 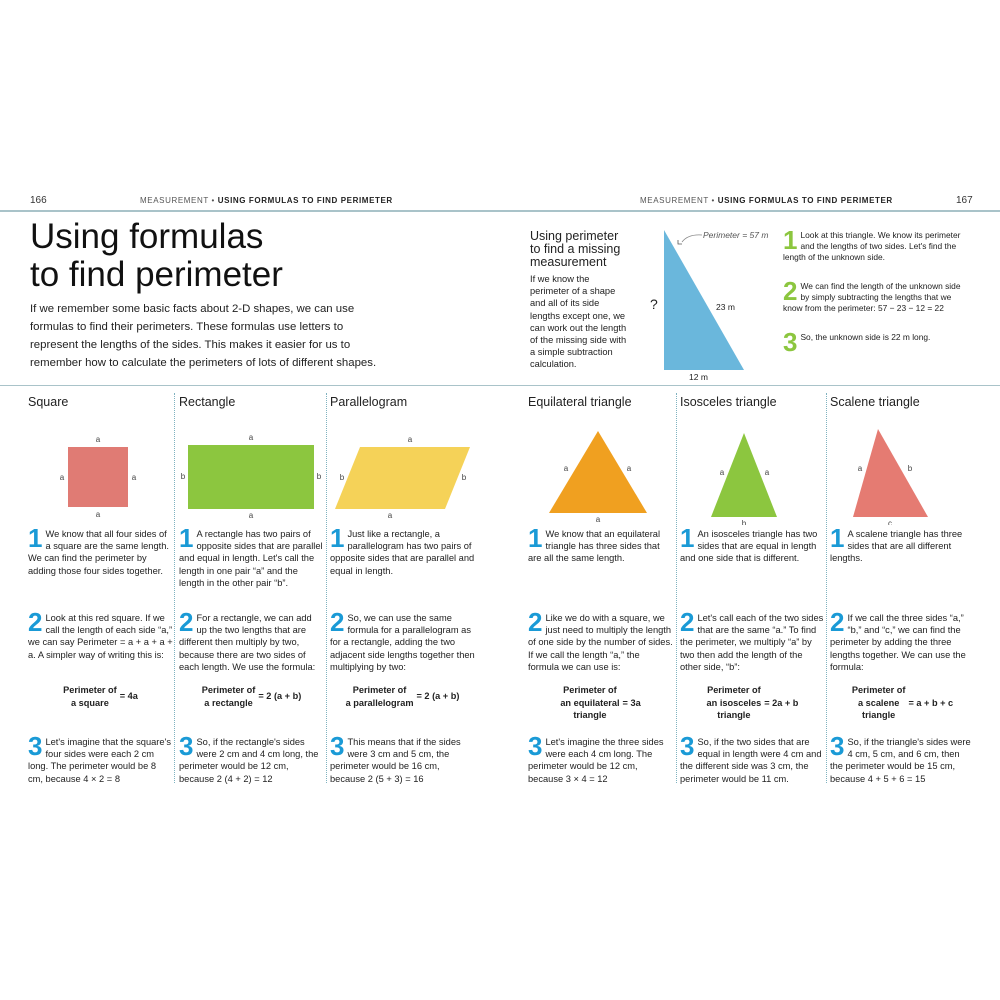 I want to click on right-triangle, so click(x=704, y=300).